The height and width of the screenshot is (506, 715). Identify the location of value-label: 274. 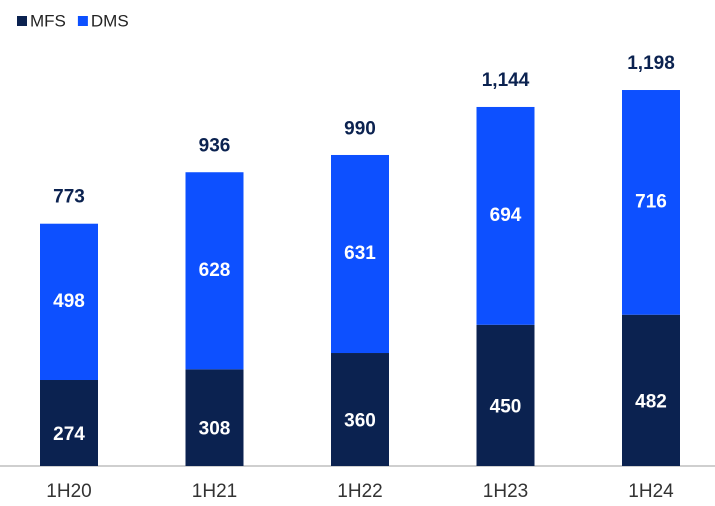
(69, 434).